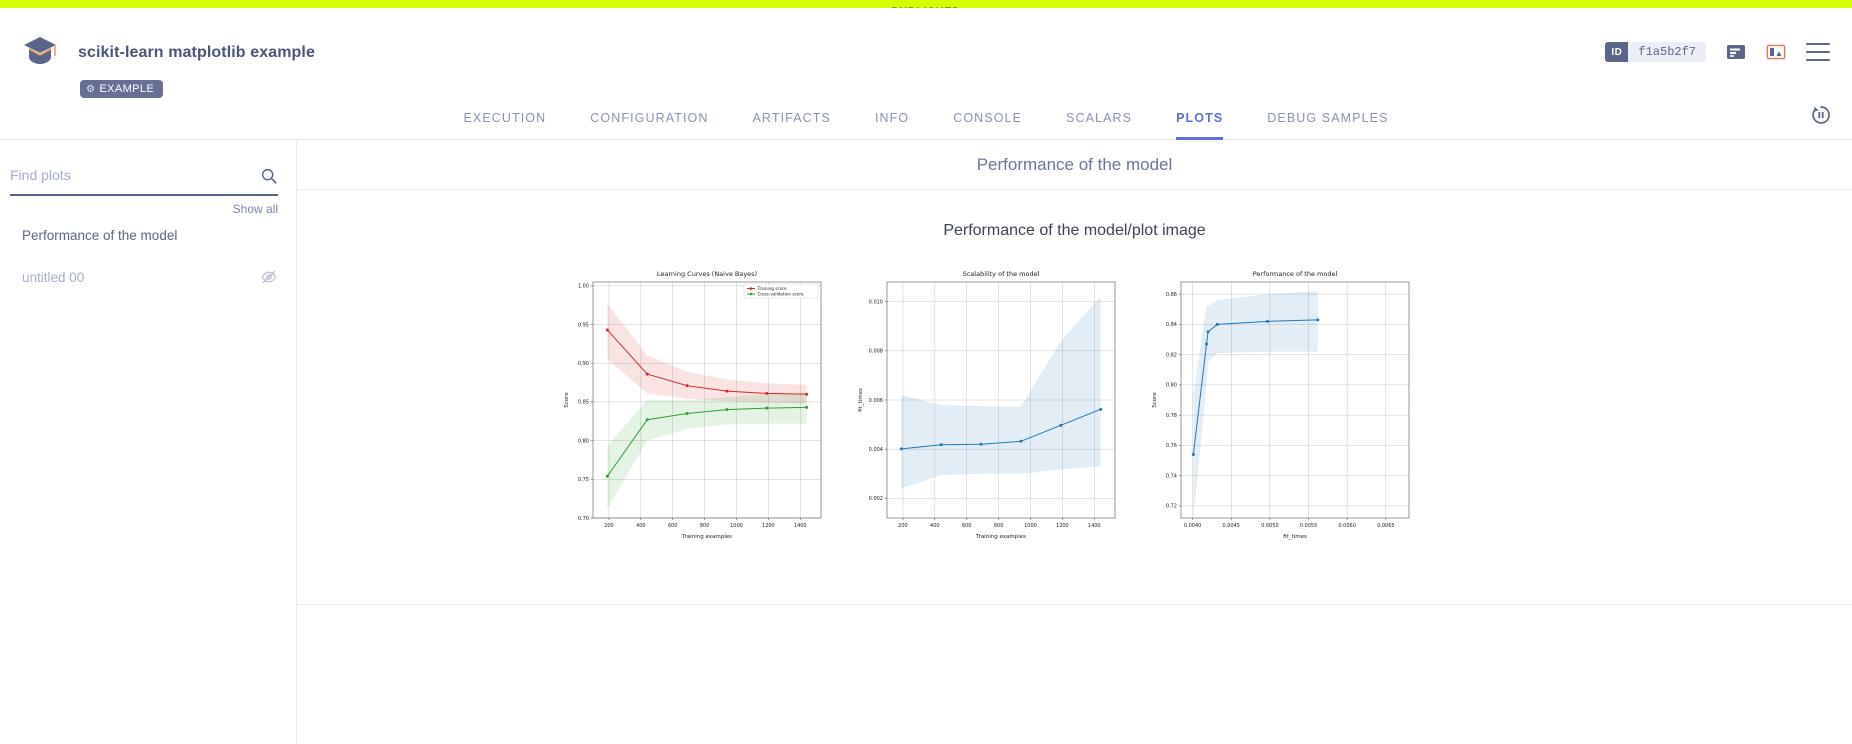 The width and height of the screenshot is (1852, 744). Describe the element at coordinates (269, 277) in the screenshot. I see `eye-off-icon` at that location.